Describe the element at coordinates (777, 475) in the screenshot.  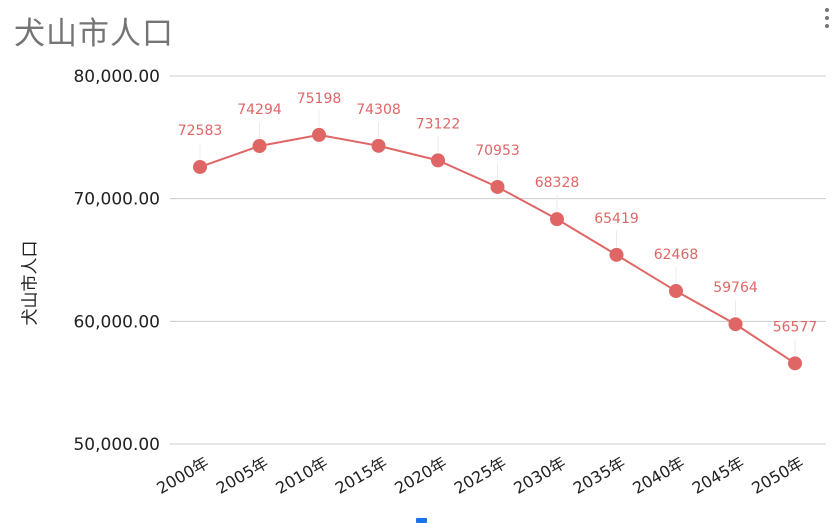
I see `x-tick-label: 2050年` at that location.